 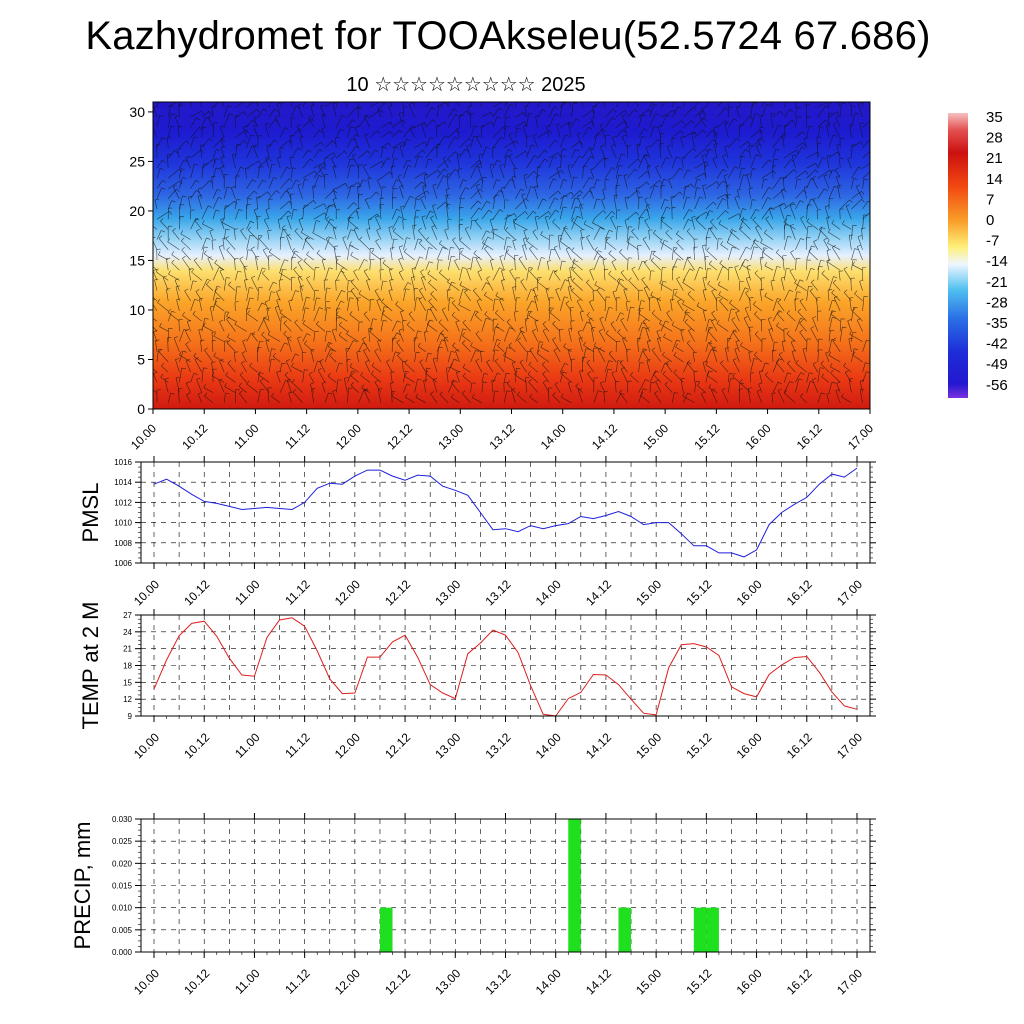 I want to click on colorbar-label: -21, so click(x=997, y=282).